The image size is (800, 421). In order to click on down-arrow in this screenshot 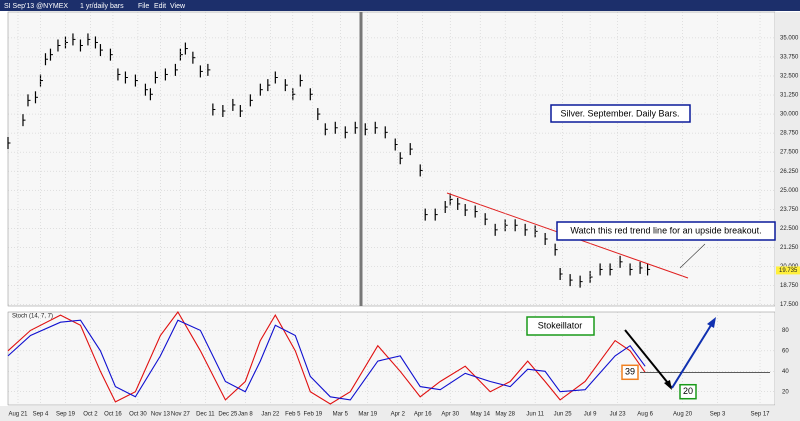, I will do `click(648, 359)`.